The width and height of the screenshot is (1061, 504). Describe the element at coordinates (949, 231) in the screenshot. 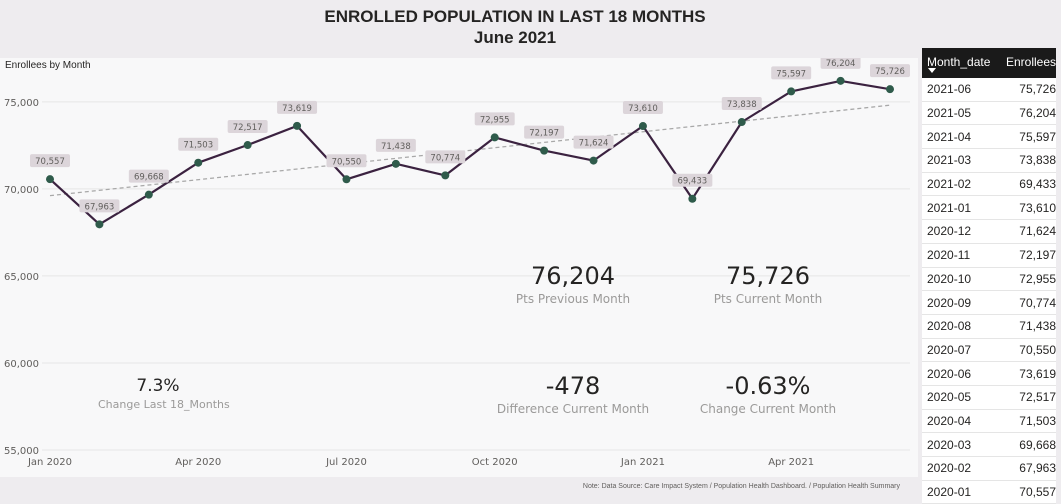

I see `cell-month-date: 2020-12` at that location.